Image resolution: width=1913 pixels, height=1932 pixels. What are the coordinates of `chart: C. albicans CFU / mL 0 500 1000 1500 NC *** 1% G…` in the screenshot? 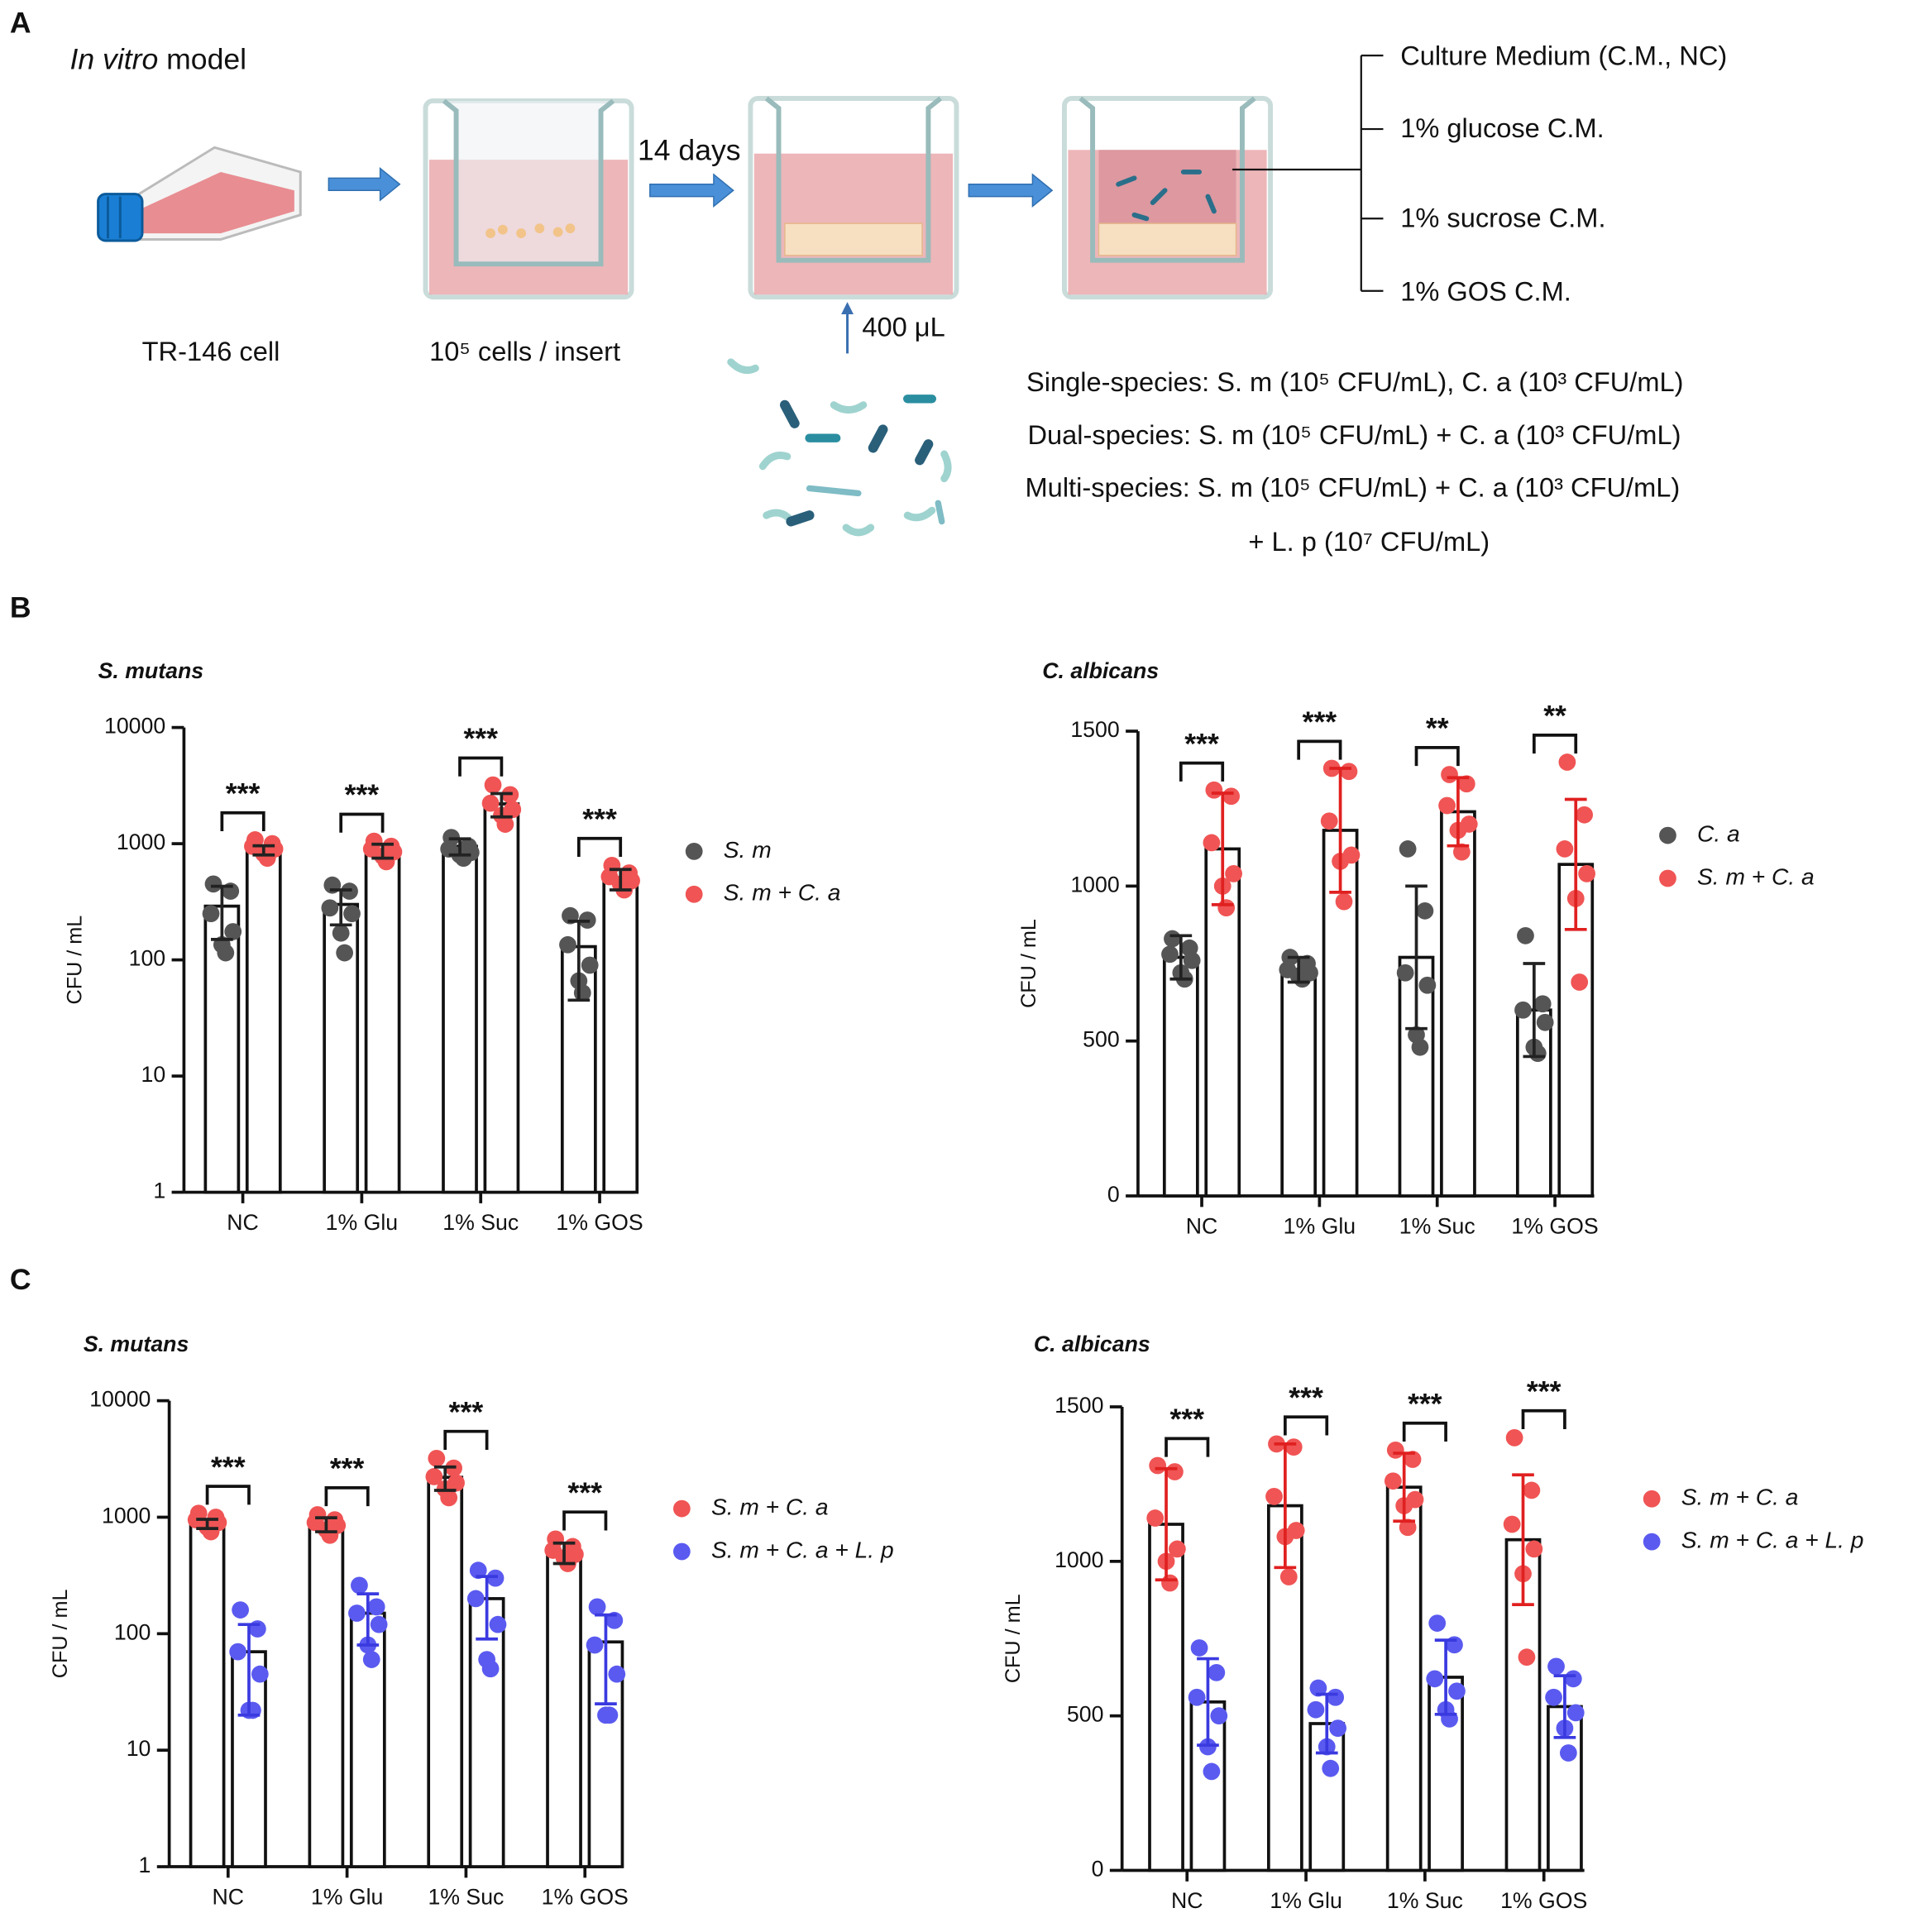 It's located at (1416, 948).